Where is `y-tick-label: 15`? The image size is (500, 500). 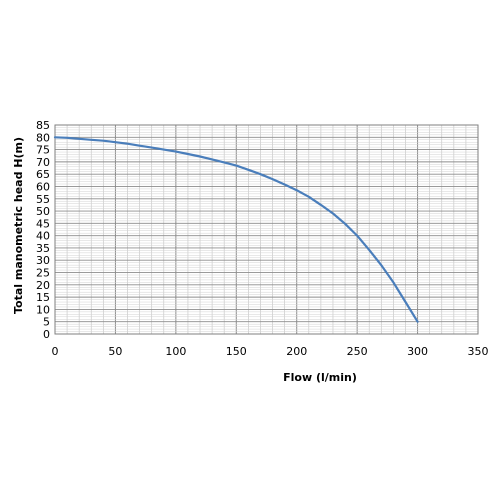
y-tick-label: 15 is located at coordinates (43, 297).